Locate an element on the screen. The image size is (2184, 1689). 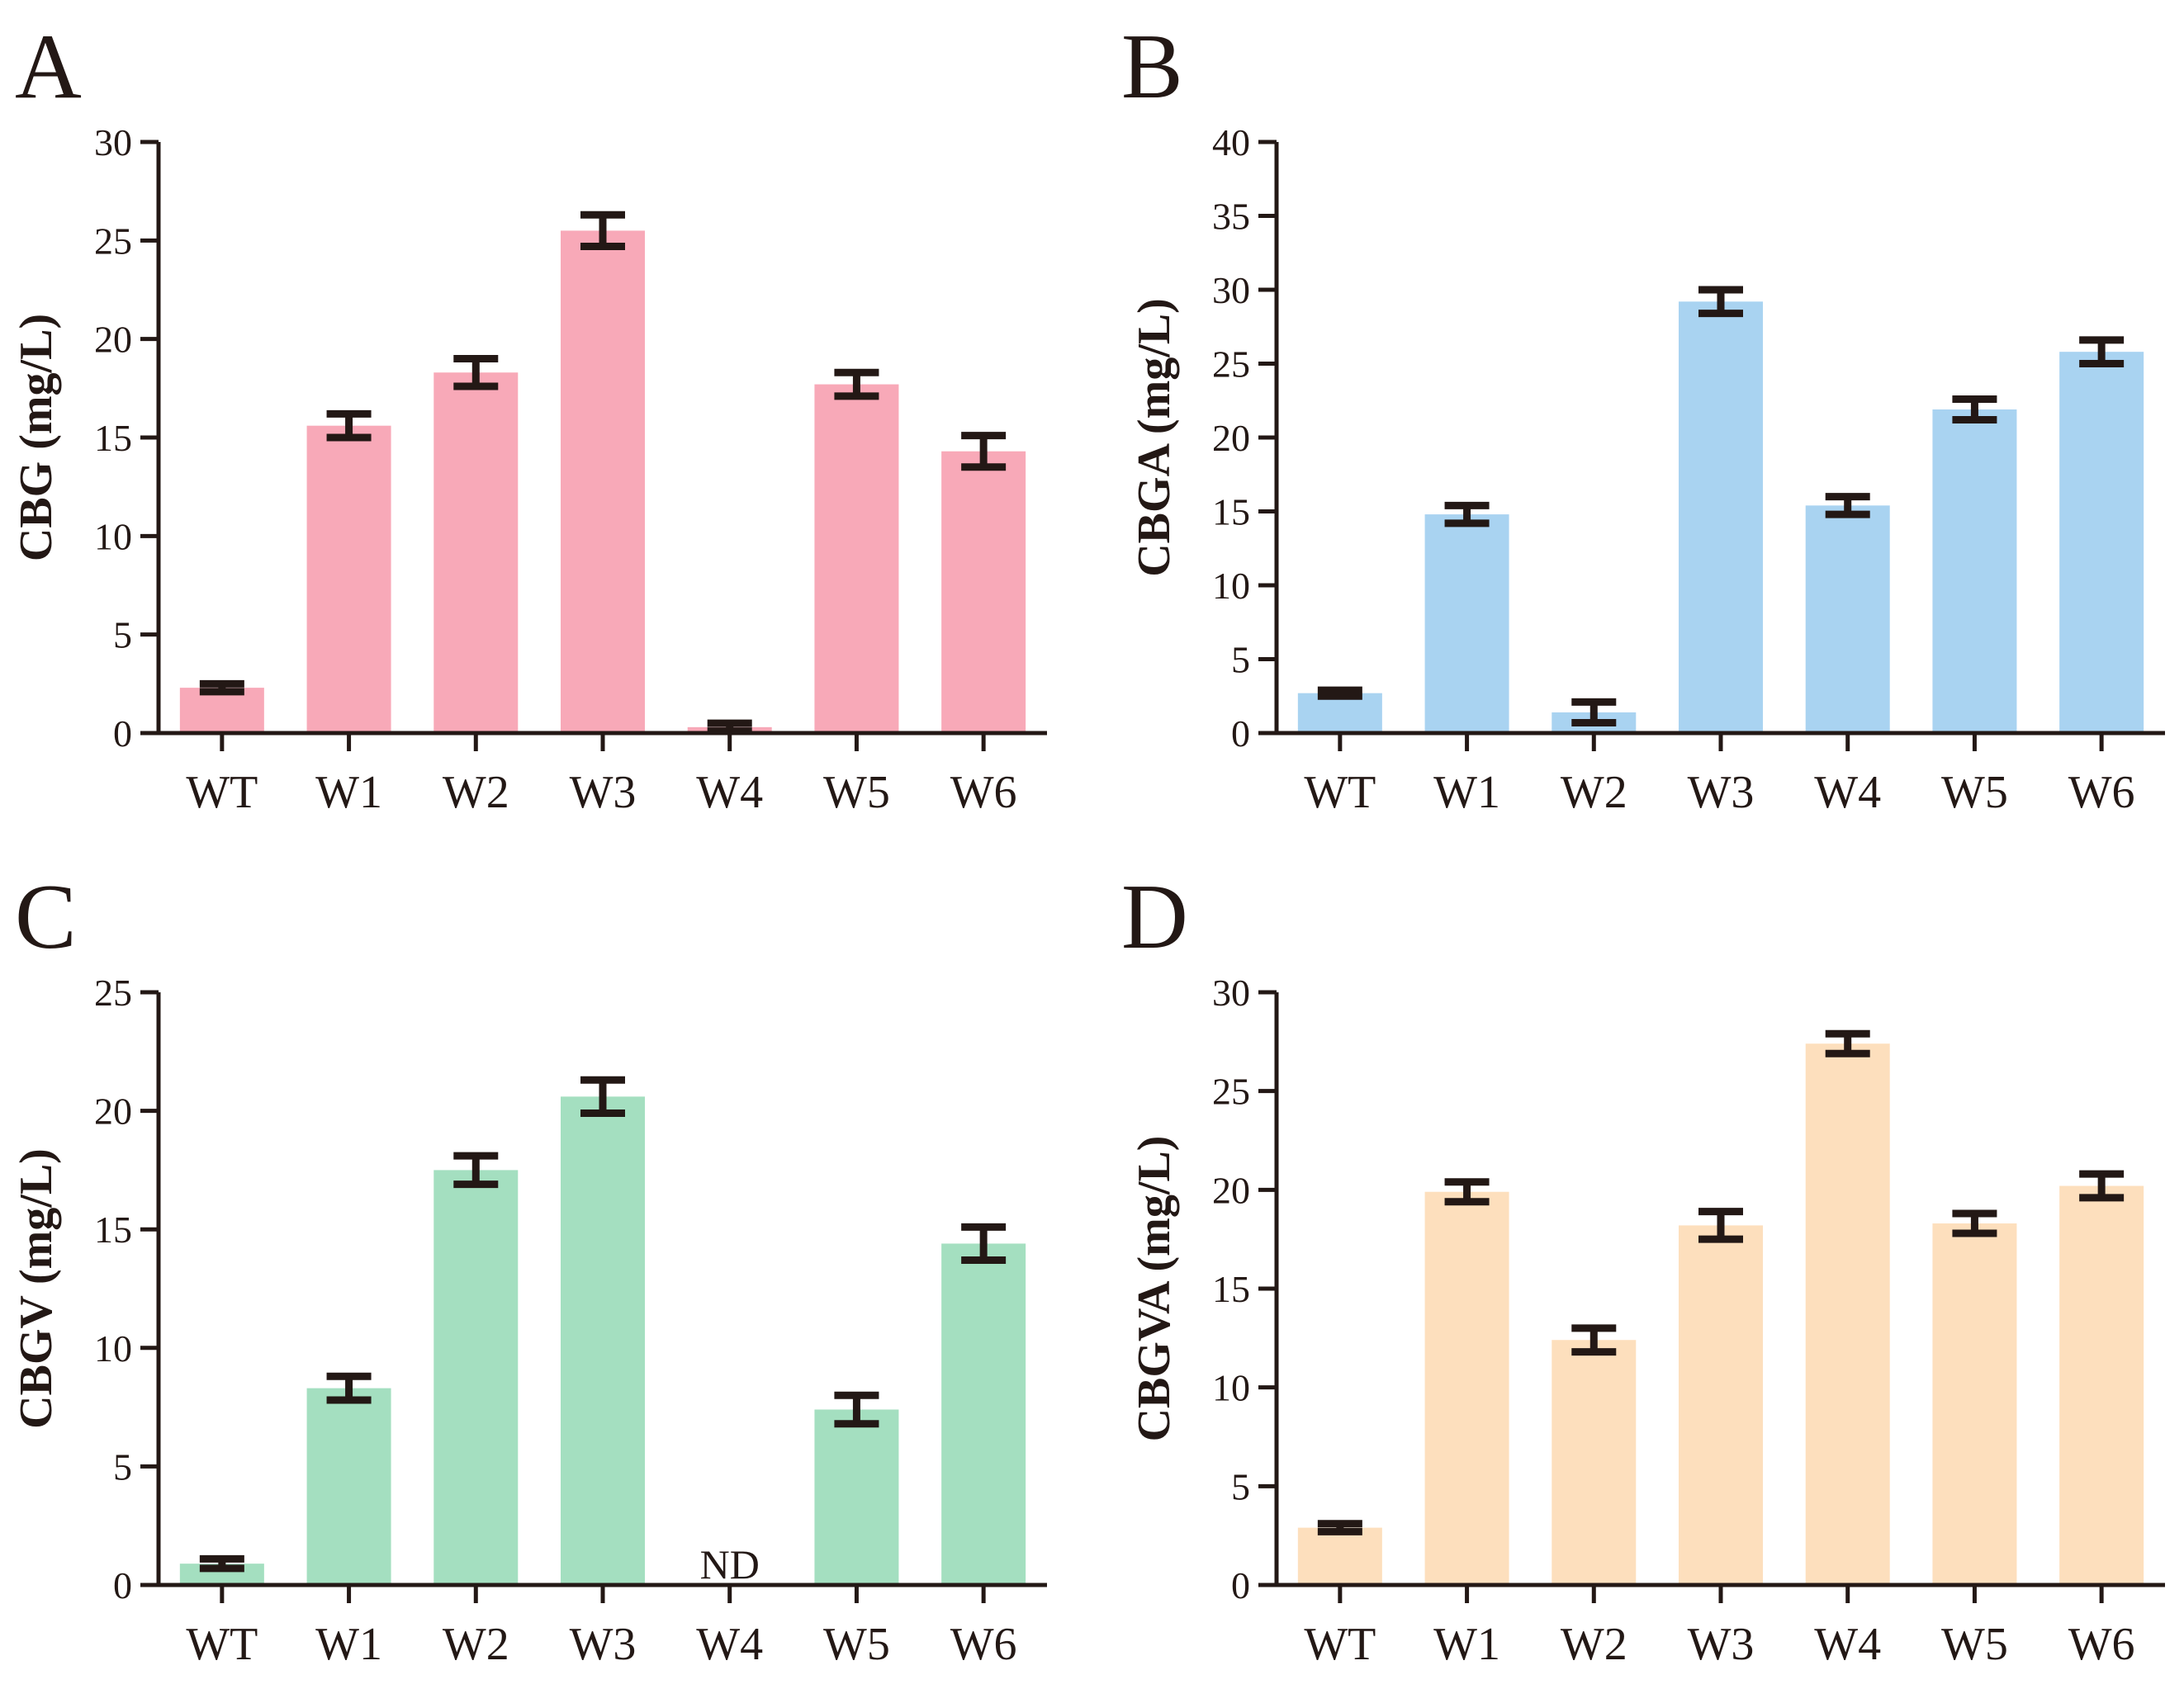
bar-c-w2 is located at coordinates (476, 1378).